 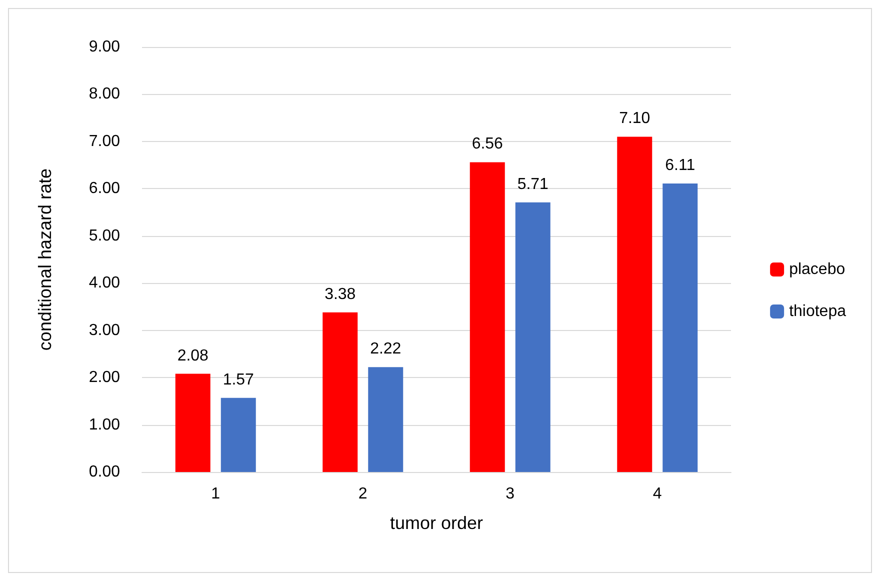 I want to click on x-tick-label: 1, so click(x=215, y=494).